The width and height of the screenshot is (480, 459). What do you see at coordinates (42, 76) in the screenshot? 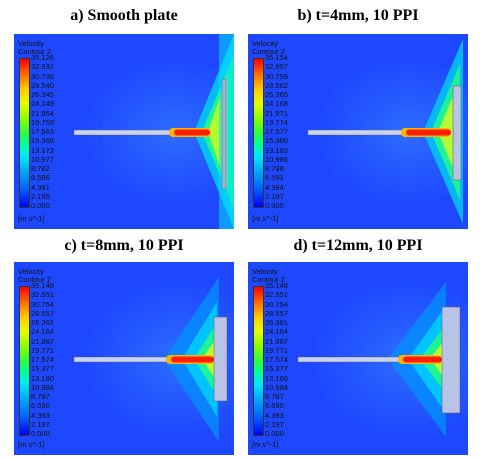
I see `colorbar-tick-label: 30.736` at bounding box center [42, 76].